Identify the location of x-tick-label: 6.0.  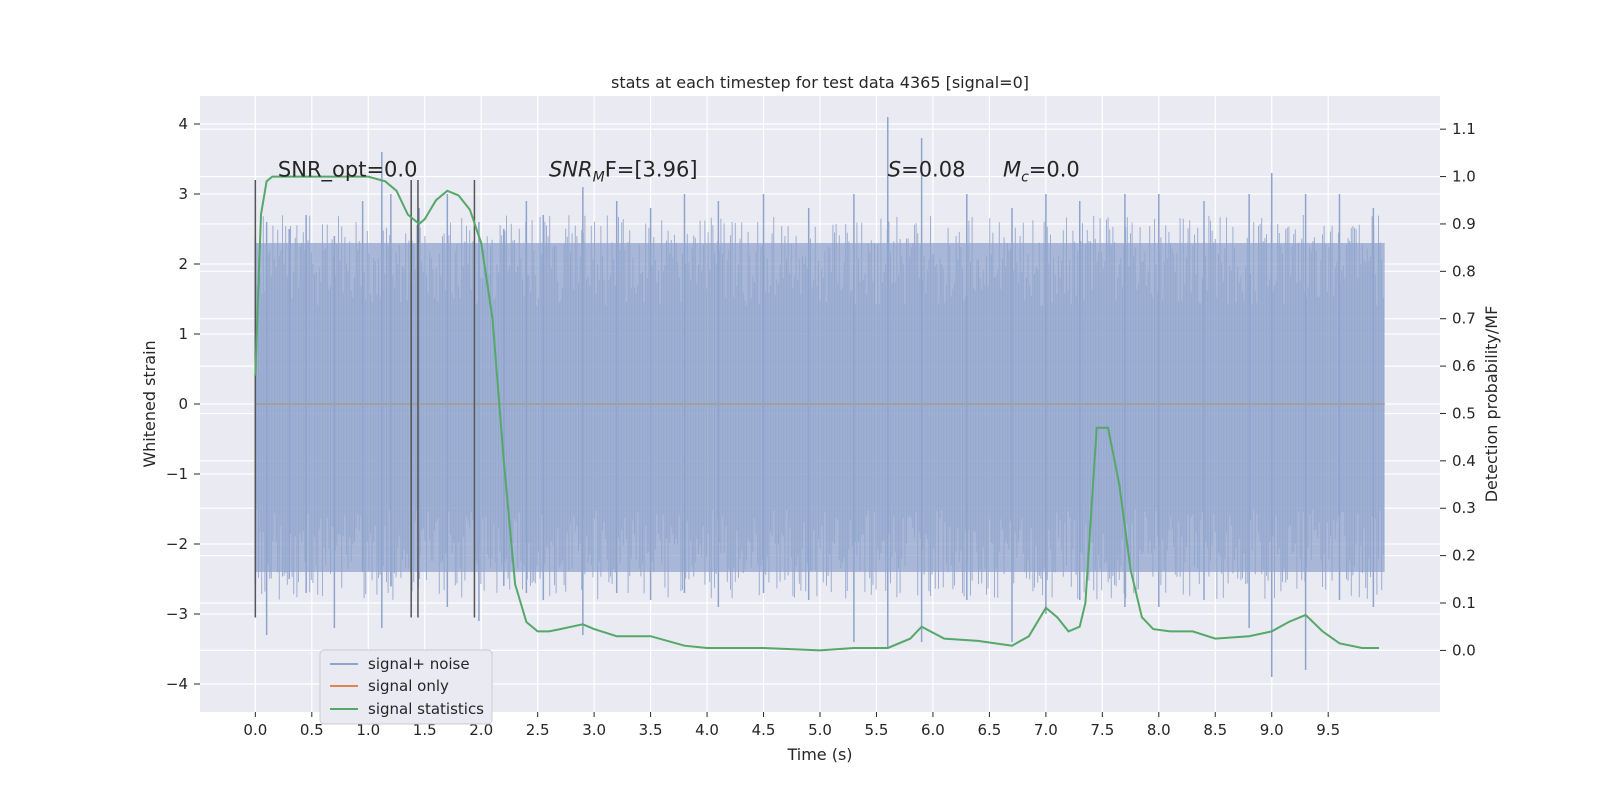
(933, 730).